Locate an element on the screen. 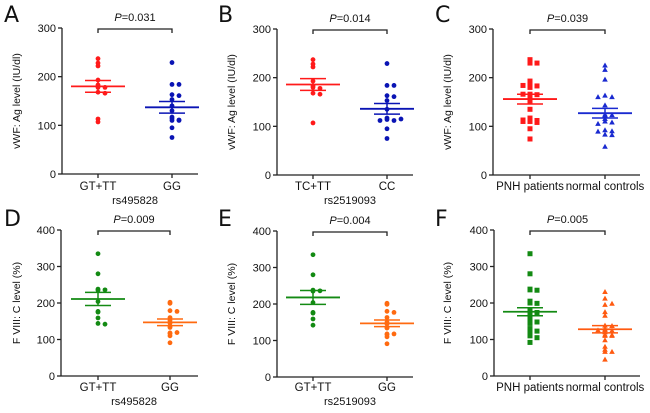 This screenshot has width=650, height=413. p-value-label: P=0.031 is located at coordinates (134, 18).